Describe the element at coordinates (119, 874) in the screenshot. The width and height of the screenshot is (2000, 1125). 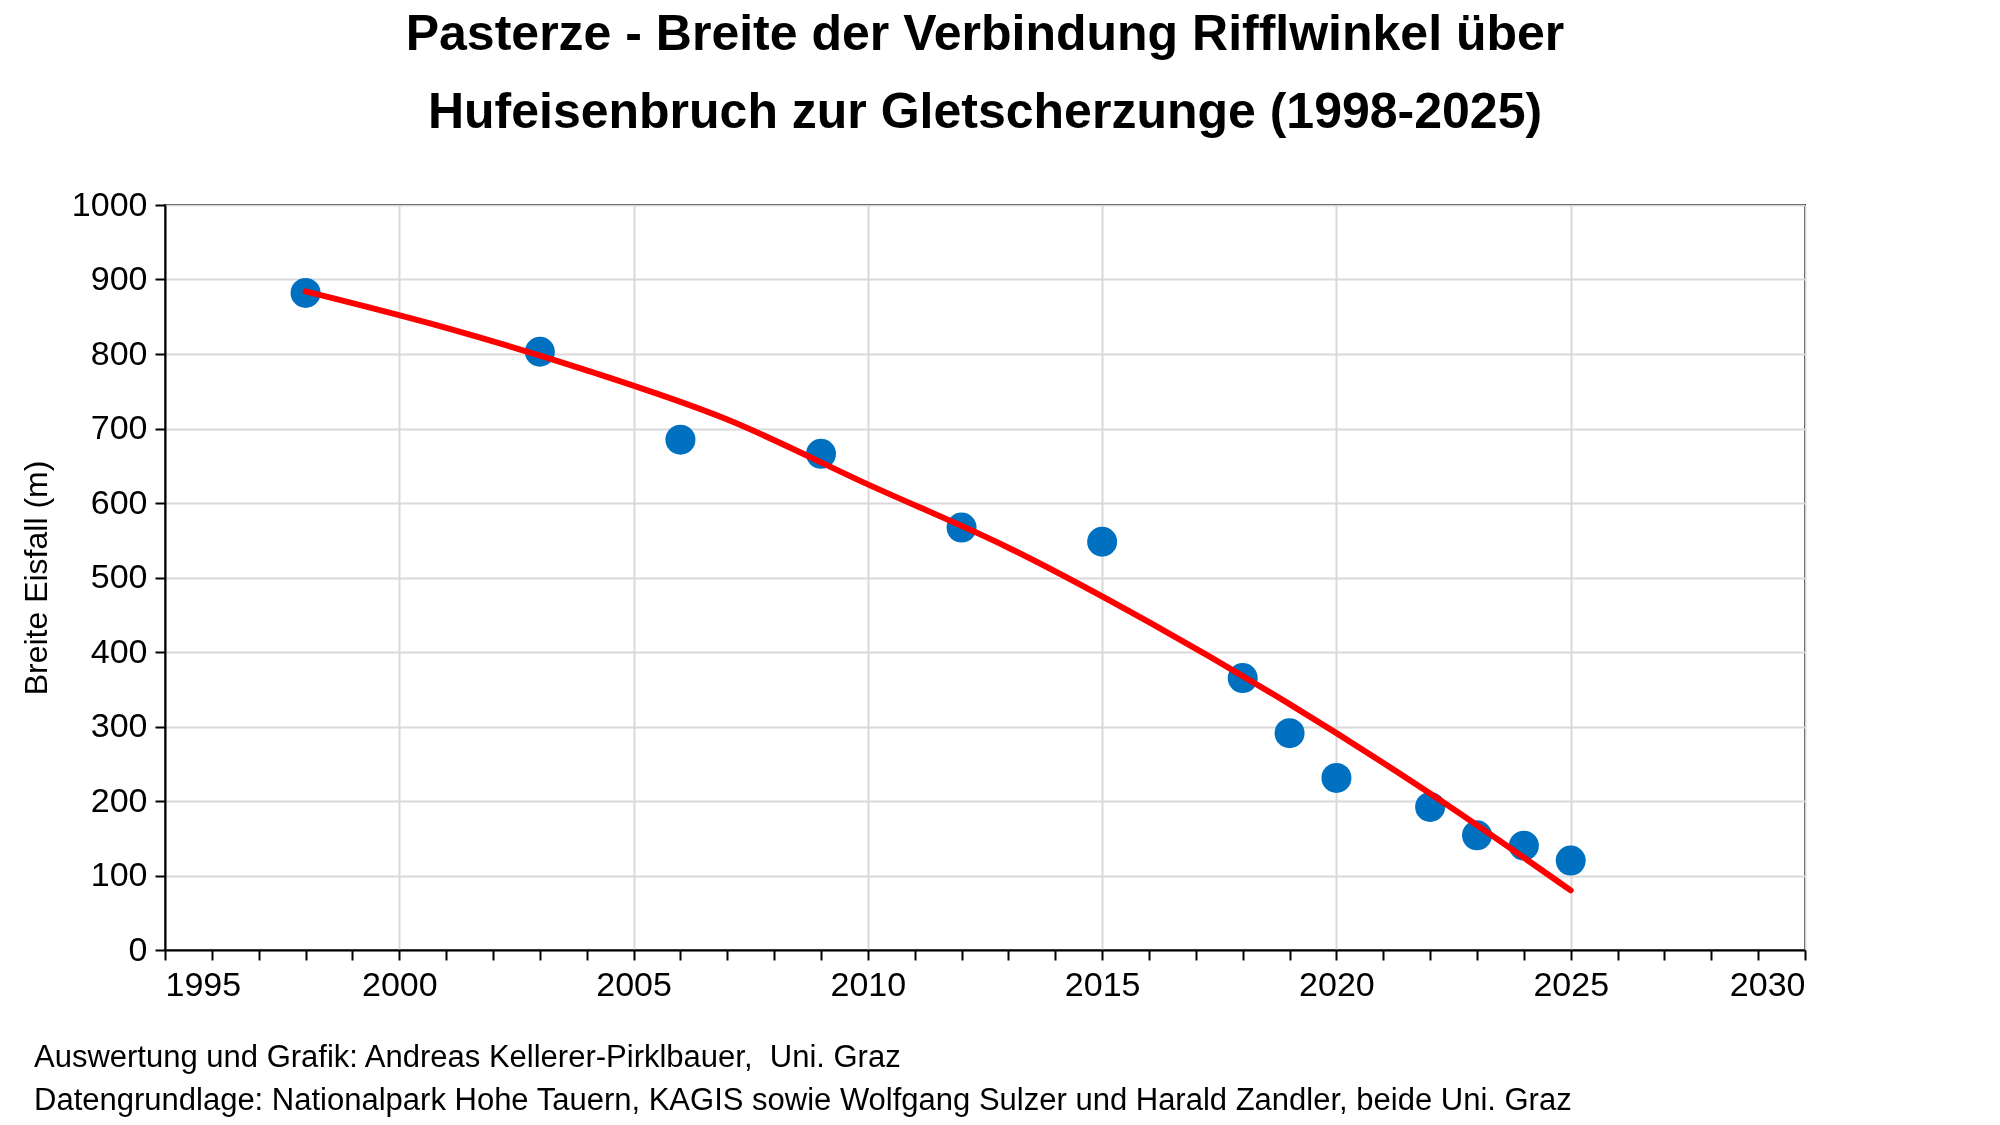
I see `y-tick-label: 100` at that location.